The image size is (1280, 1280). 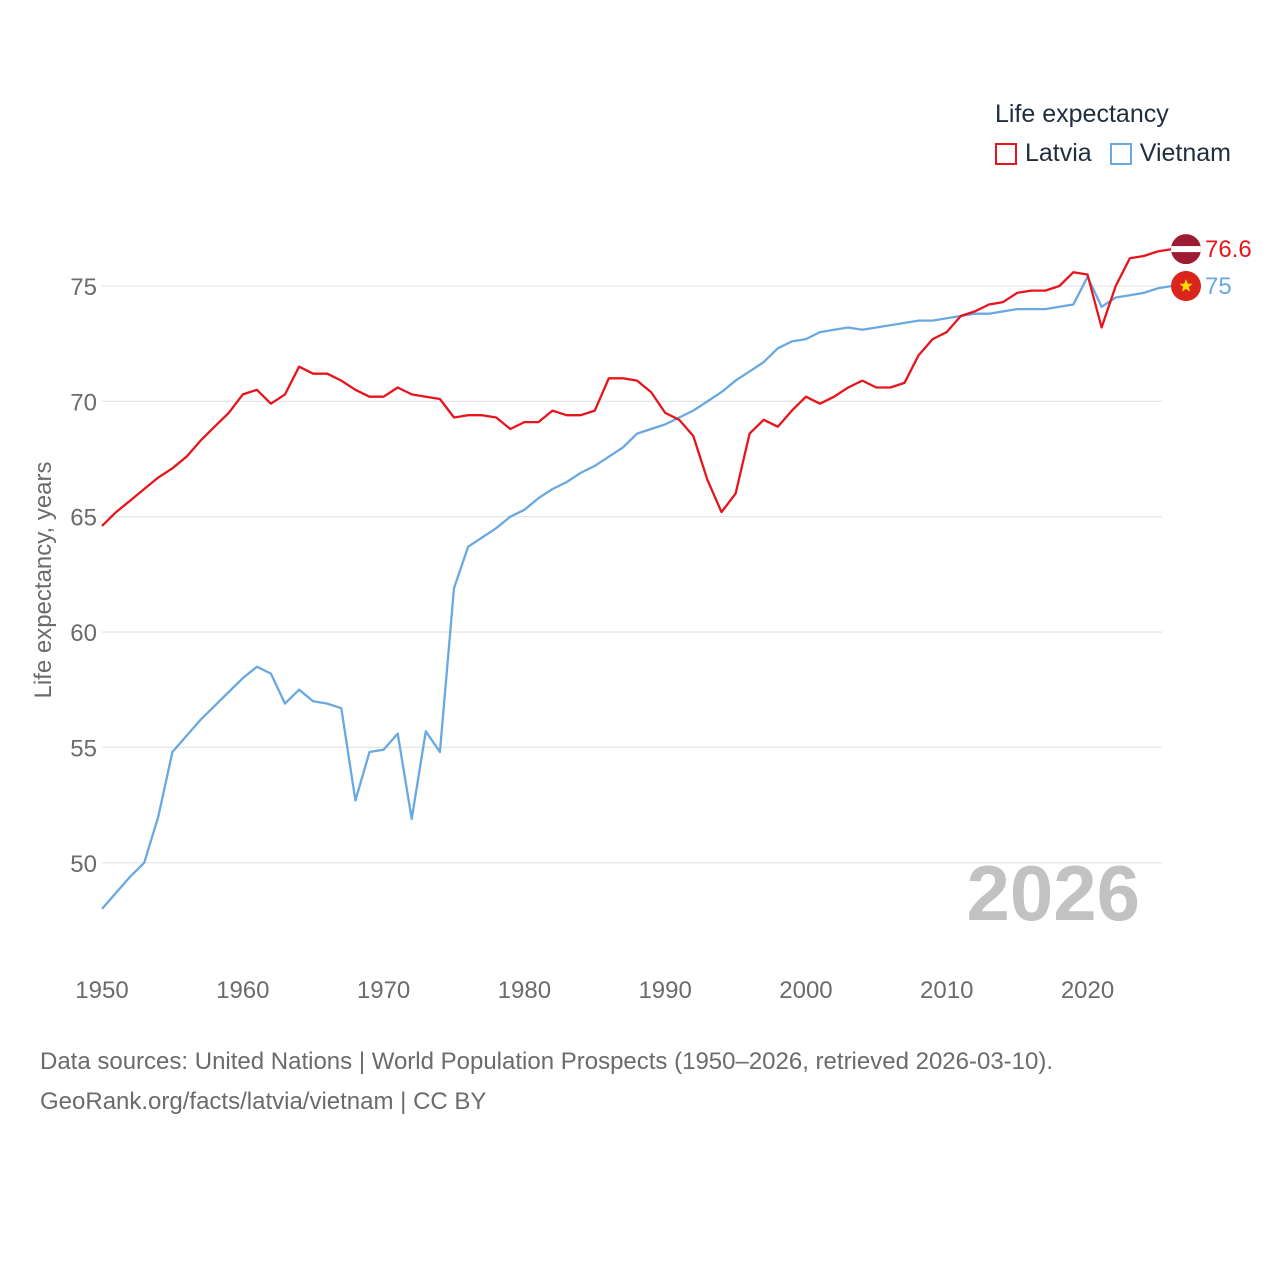 I want to click on latvia-flag-icon, so click(x=1186, y=249).